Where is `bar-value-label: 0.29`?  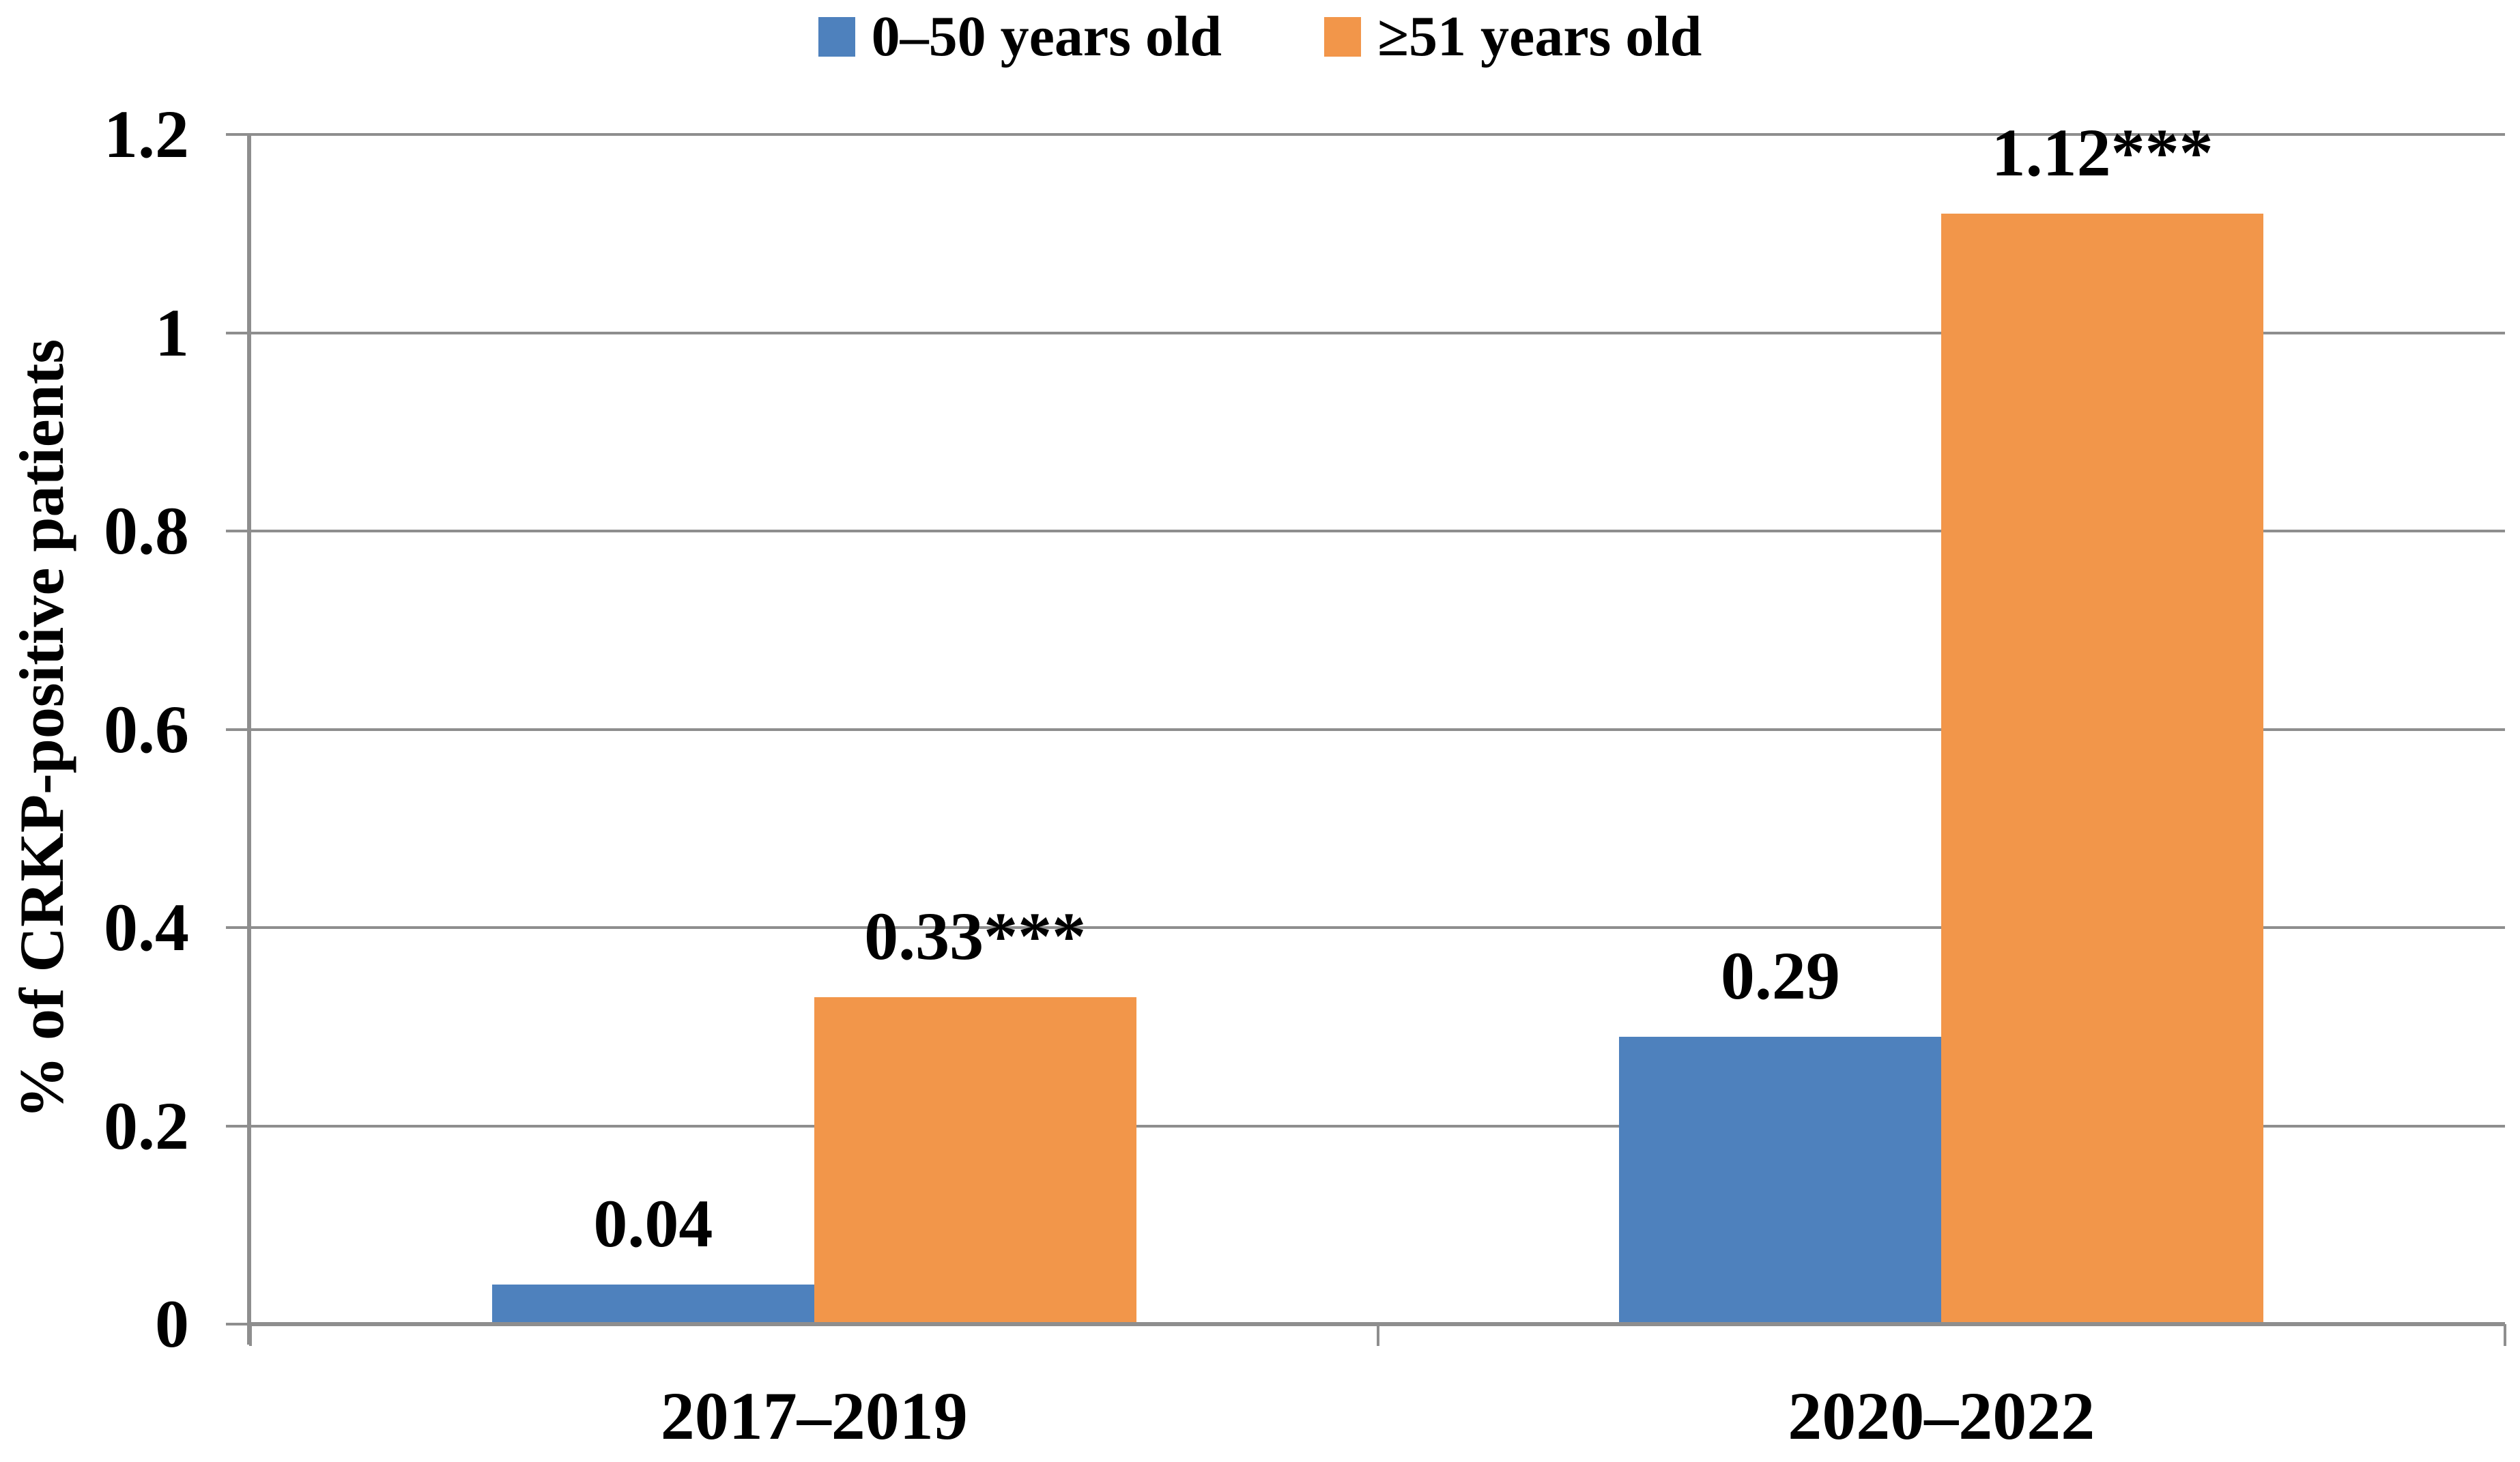
bar-value-label: 0.29 is located at coordinates (1780, 975).